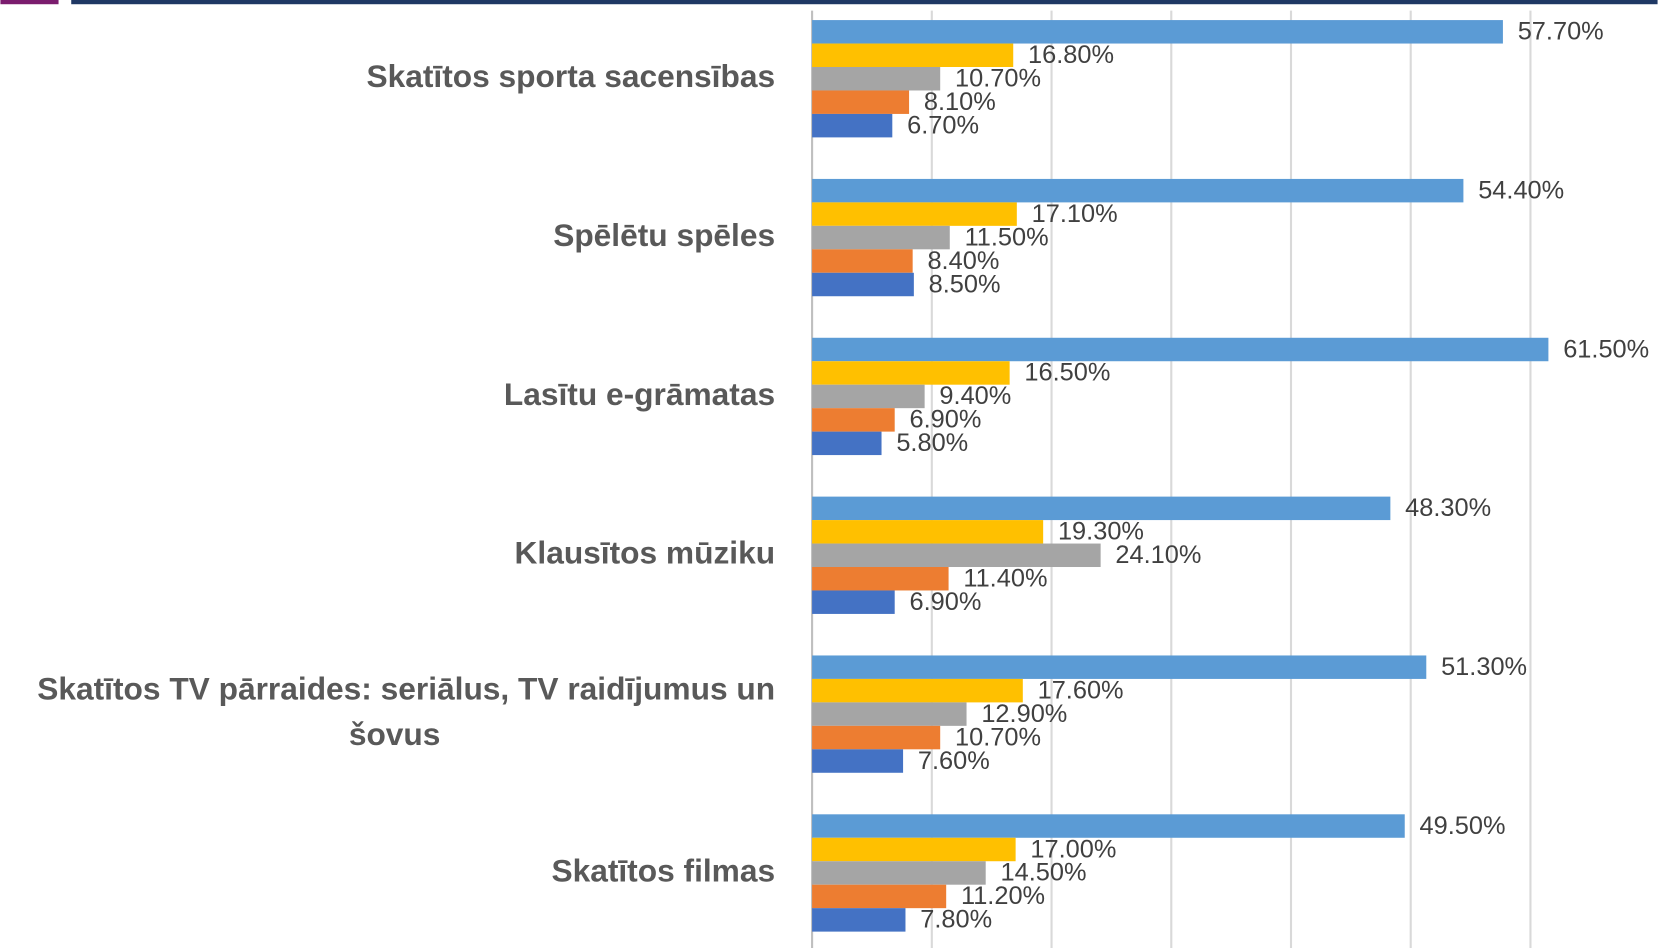  I want to click on value-label: 16.50%, so click(1067, 373).